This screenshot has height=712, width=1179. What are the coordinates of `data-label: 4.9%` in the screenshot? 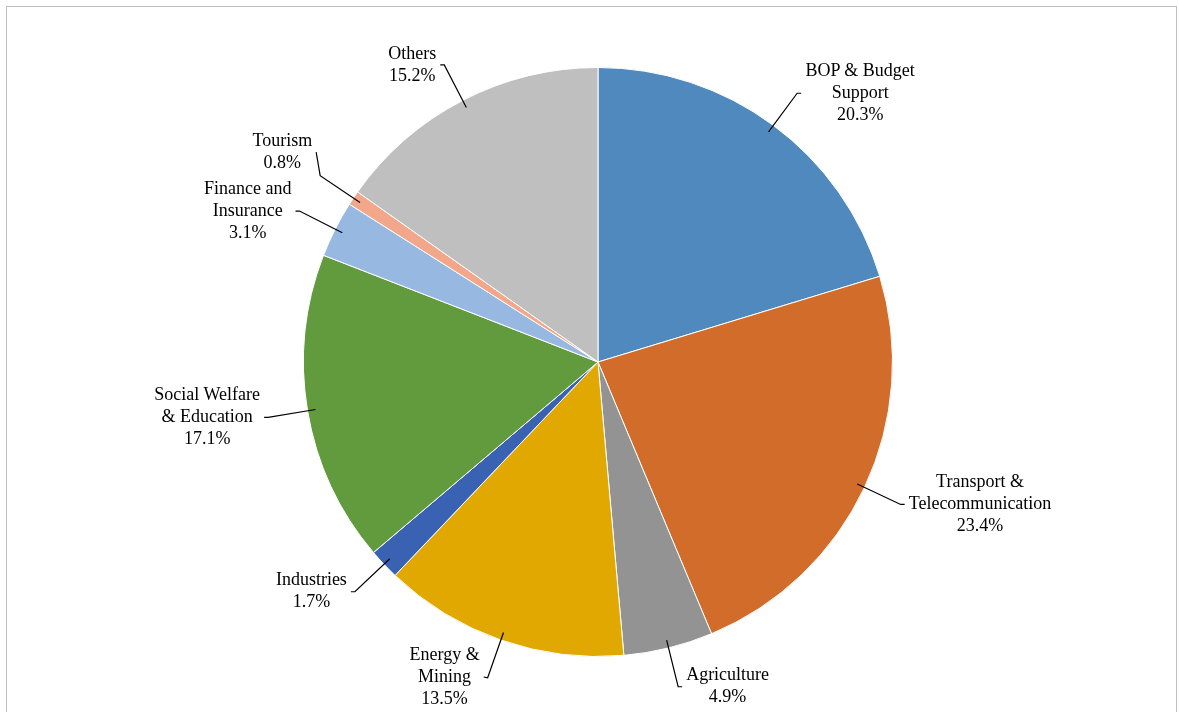 It's located at (727, 696).